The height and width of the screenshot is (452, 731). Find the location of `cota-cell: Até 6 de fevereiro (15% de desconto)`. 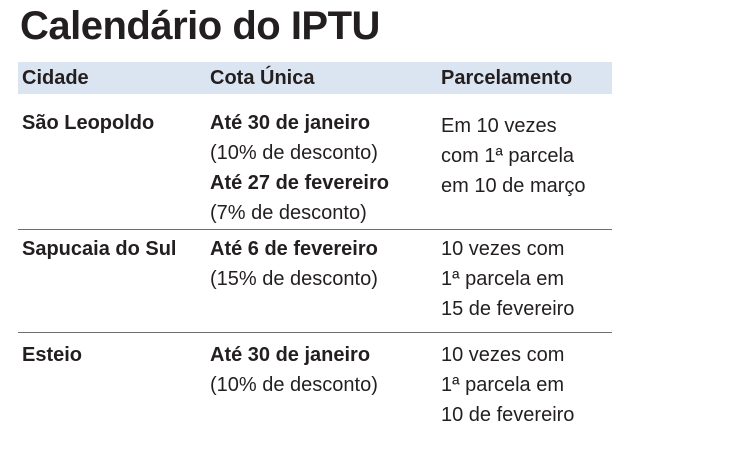

cota-cell: Até 6 de fevereiro (15% de desconto) is located at coordinates (294, 264).